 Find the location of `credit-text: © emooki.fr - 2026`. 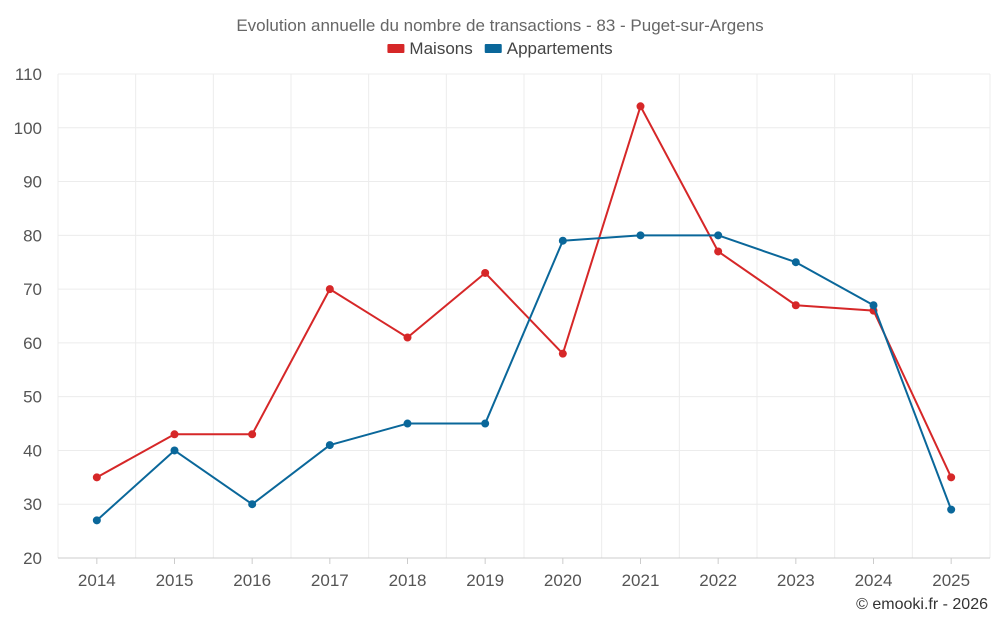

credit-text: © emooki.fr - 2026 is located at coordinates (922, 604).